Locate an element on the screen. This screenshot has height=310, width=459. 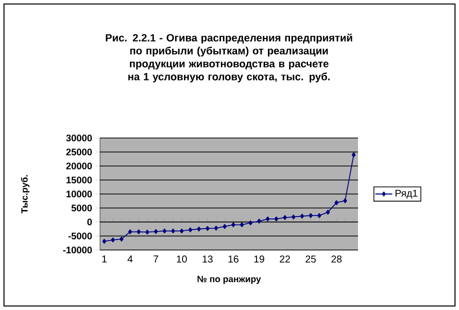
y-tick-label: 10000 is located at coordinates (79, 194).